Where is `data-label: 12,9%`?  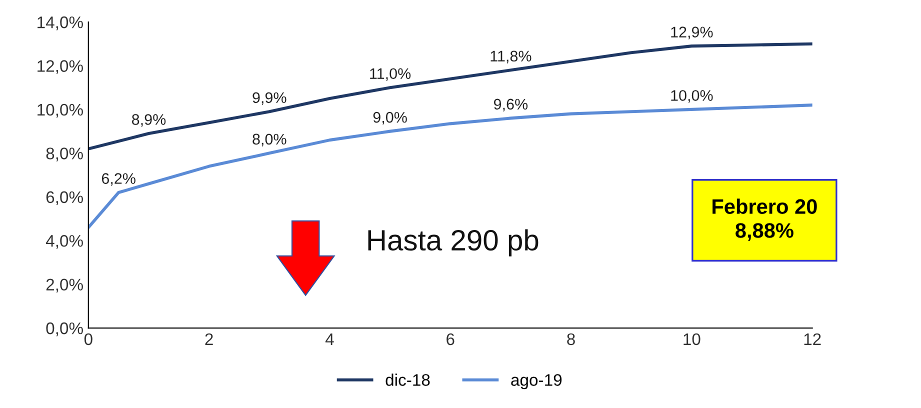
data-label: 12,9% is located at coordinates (692, 33).